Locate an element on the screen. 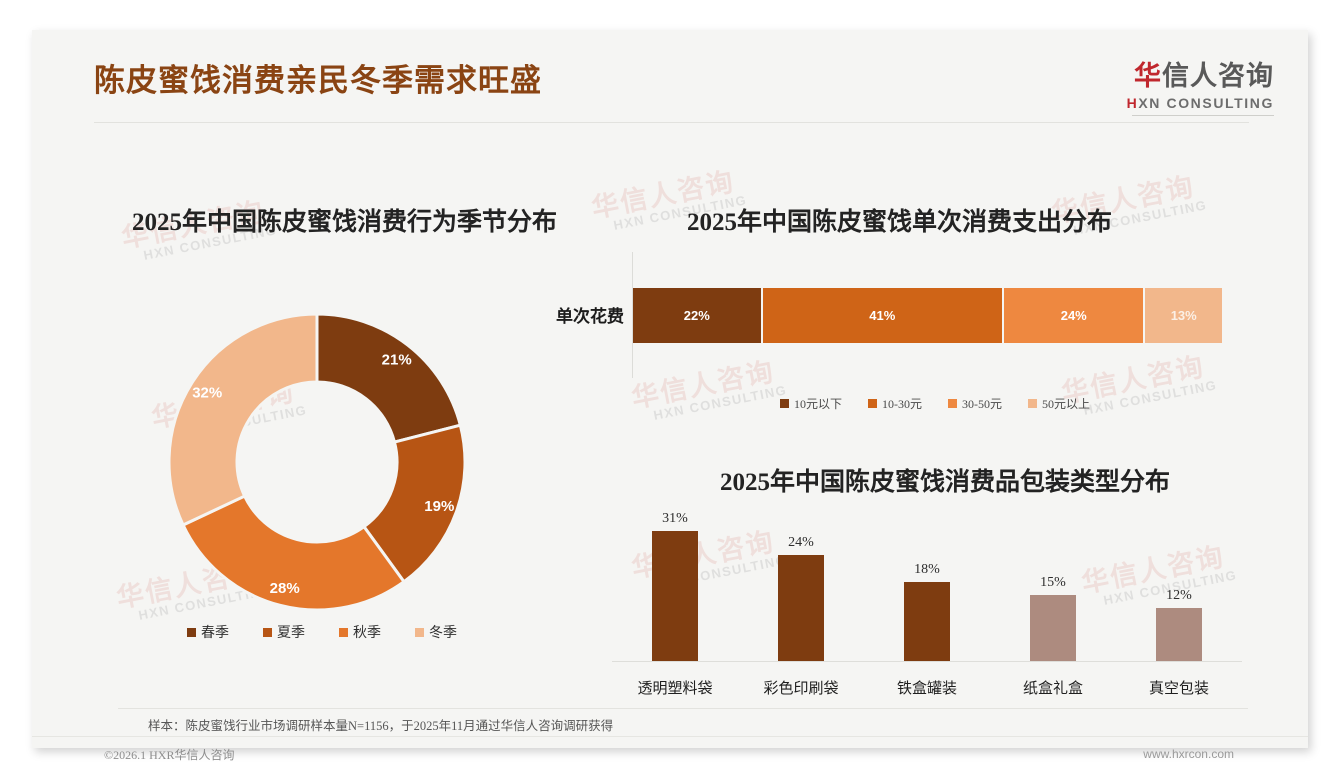  donut-slice-label: 28% is located at coordinates (285, 588).